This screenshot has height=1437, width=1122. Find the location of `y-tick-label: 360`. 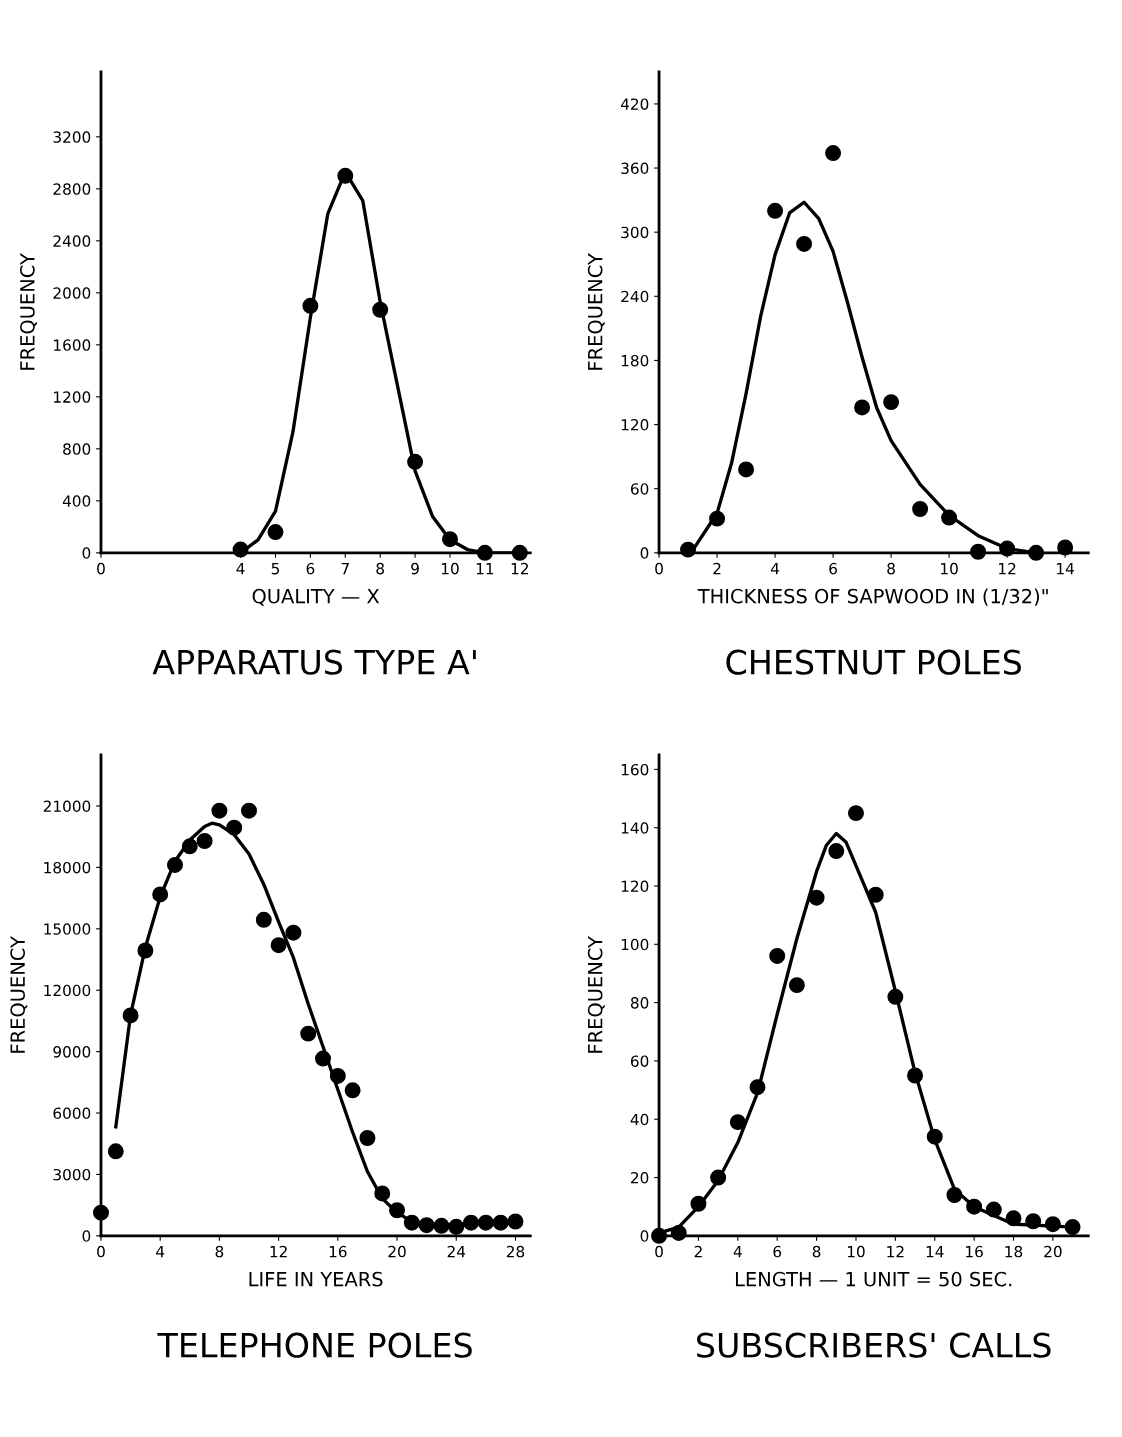

y-tick-label: 360 is located at coordinates (635, 168).